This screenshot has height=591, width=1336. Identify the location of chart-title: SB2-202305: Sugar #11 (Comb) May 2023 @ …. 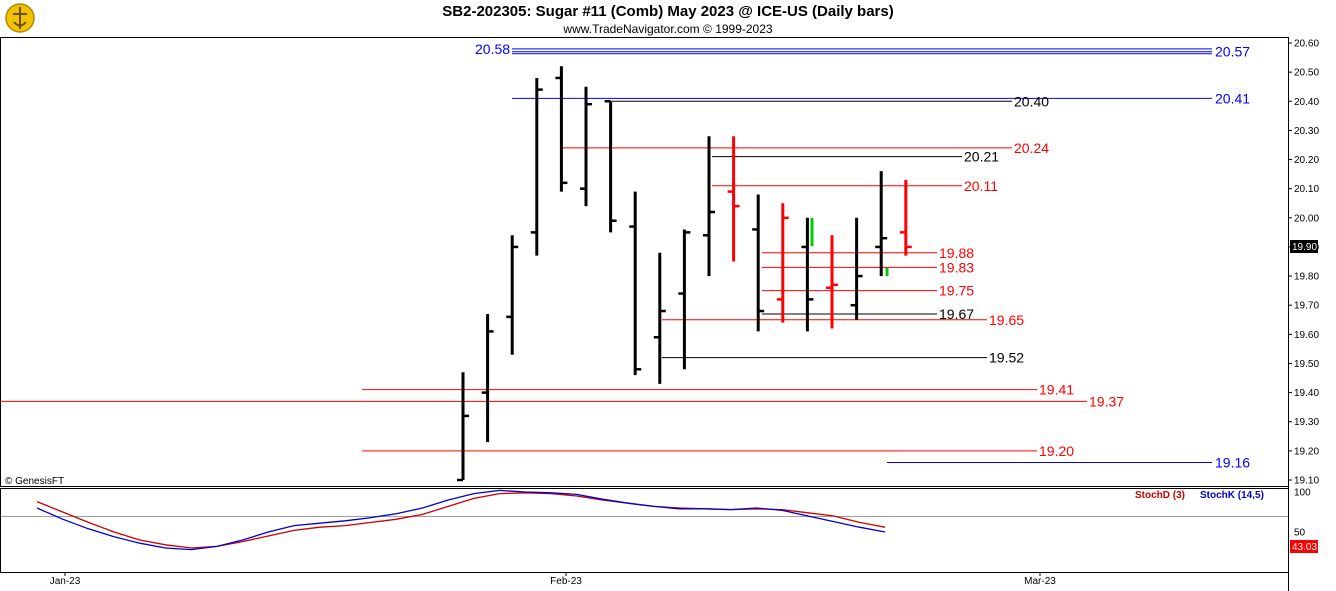
(668, 11).